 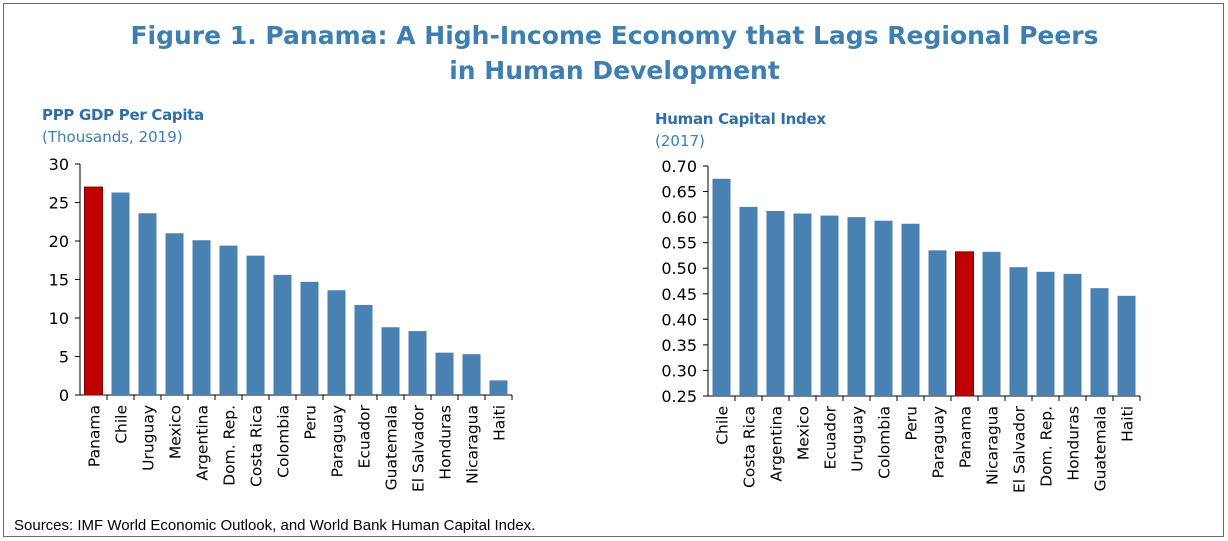 I want to click on y-tick-label: 0.65, so click(x=679, y=192).